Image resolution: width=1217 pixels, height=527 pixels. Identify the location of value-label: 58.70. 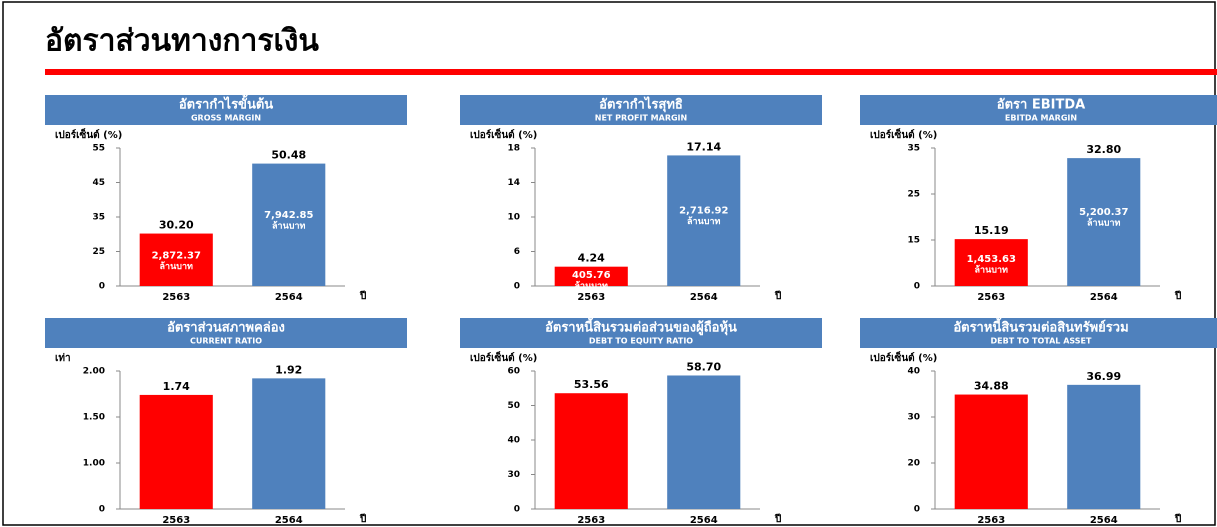
(703, 366).